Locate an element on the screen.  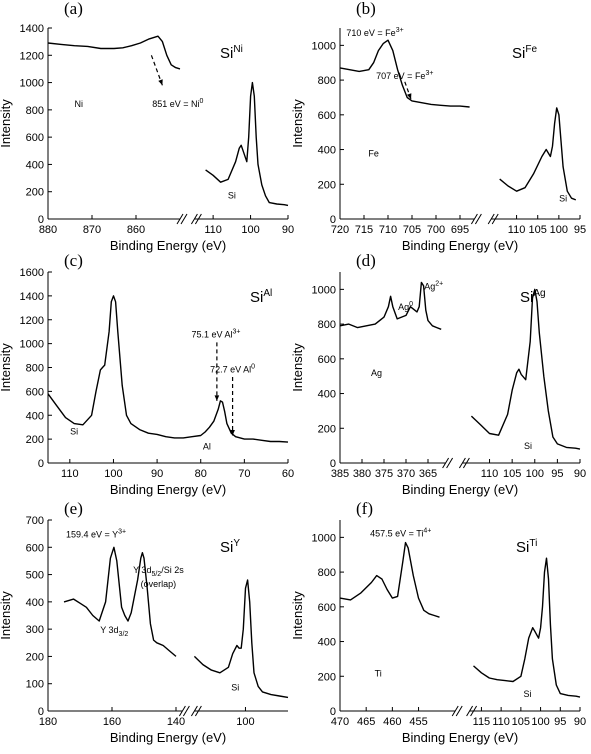
x-tick-label: 385 is located at coordinates (340, 474).